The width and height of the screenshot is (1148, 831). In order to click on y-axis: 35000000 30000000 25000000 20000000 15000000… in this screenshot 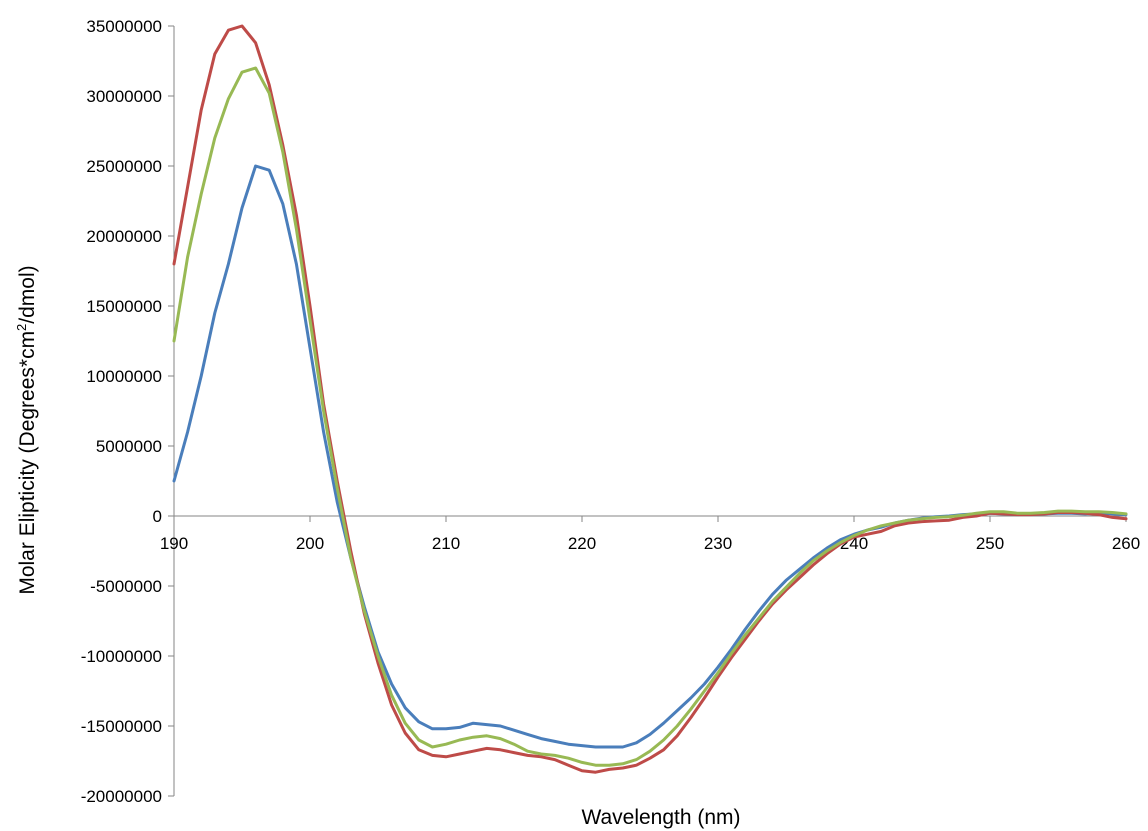, I will do `click(128, 411)`.